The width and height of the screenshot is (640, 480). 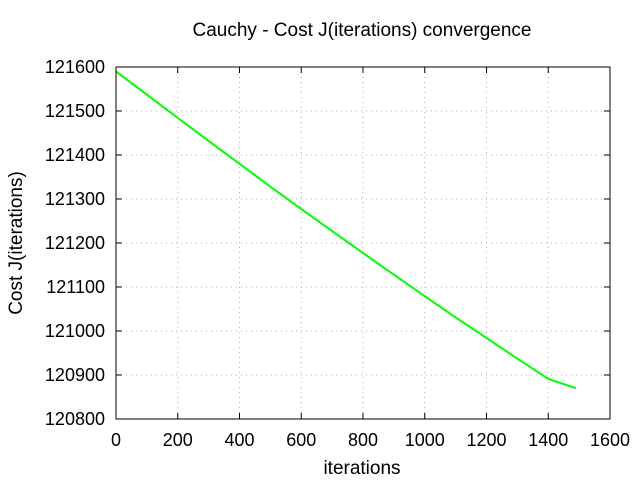 I want to click on x-tick-label: 400, so click(x=239, y=440).